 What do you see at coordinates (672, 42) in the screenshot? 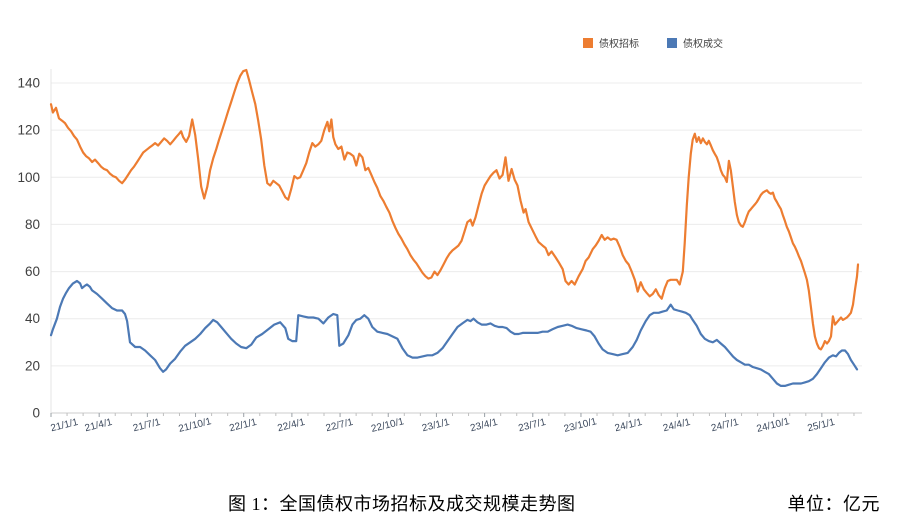
I see `deal-series-swatch-icon` at bounding box center [672, 42].